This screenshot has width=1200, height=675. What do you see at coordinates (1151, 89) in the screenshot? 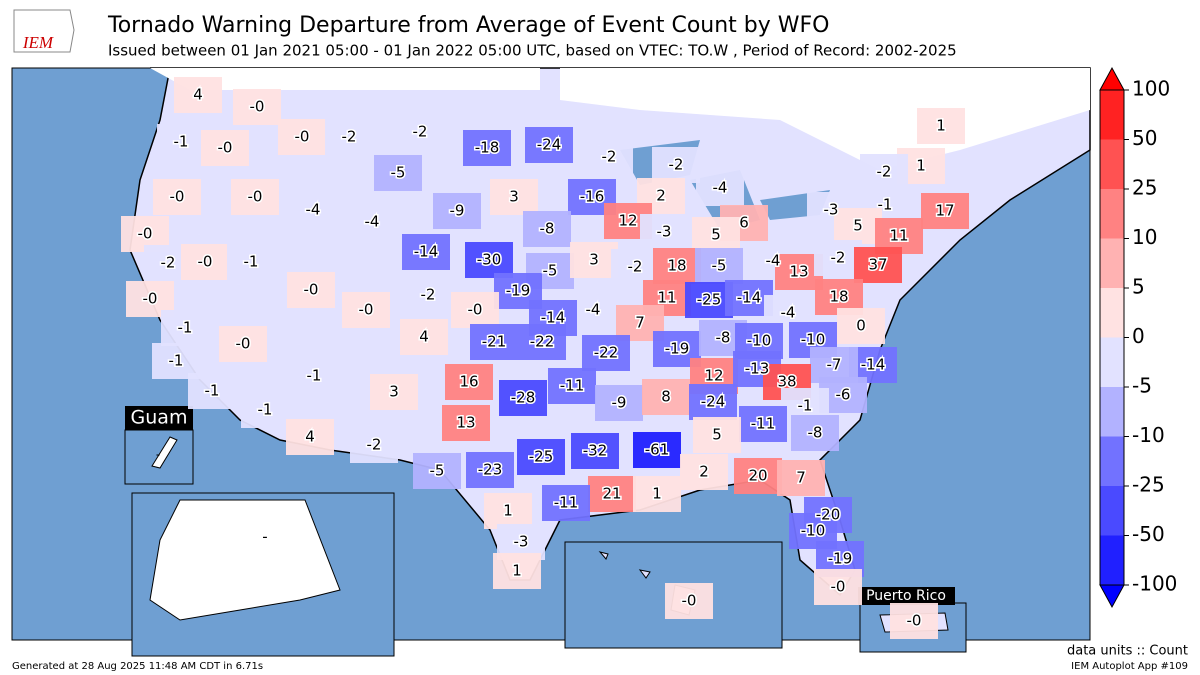
I see `colorbar-tick-label: 100` at bounding box center [1151, 89].